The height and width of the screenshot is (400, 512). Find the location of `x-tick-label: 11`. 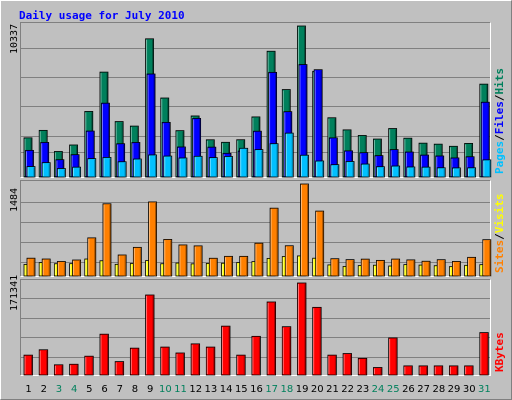

x-tick-label: 11 is located at coordinates (180, 389).